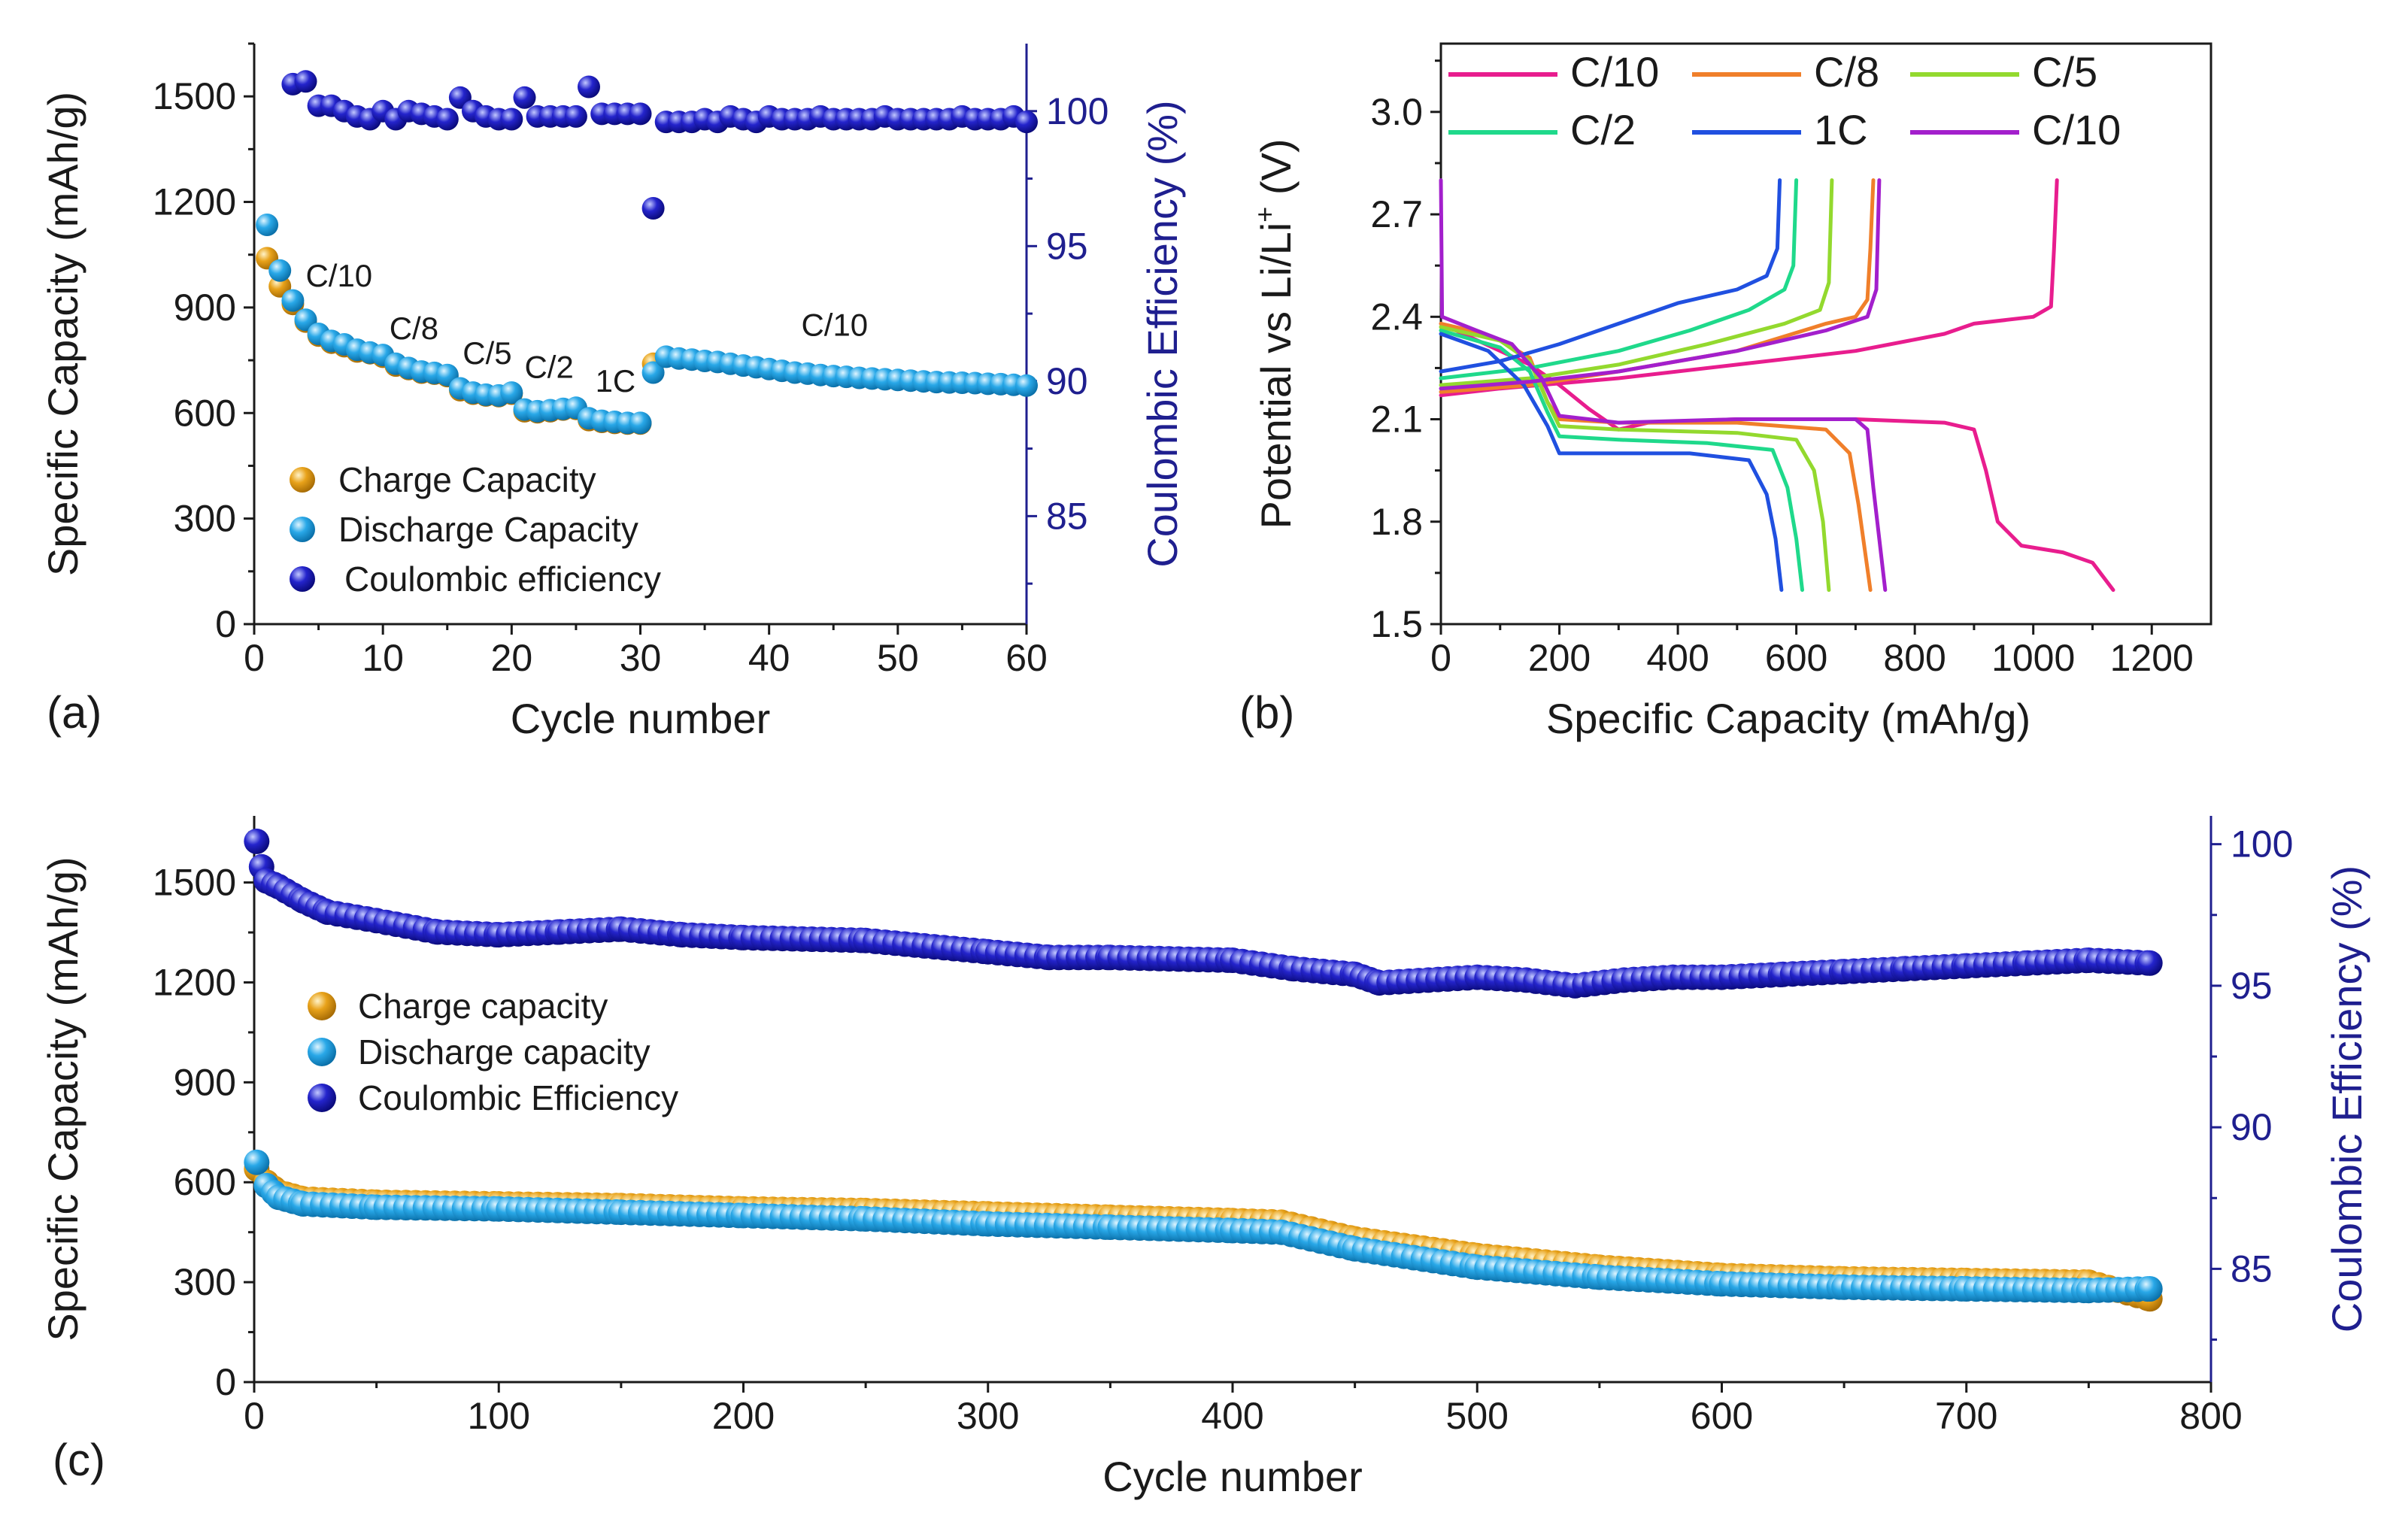 The image size is (2402, 1540). Describe the element at coordinates (1162, 333) in the screenshot. I see `y2-axis-title: Coulombic Efficiency (%)` at that location.